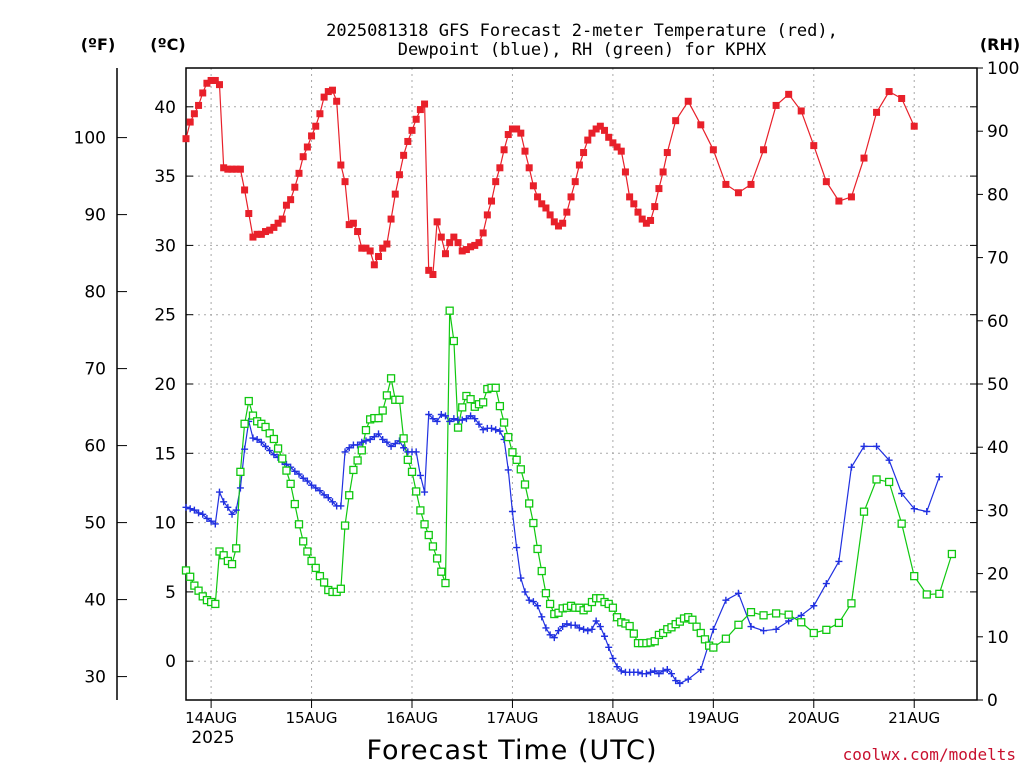 The width and height of the screenshot is (1024, 768). I want to click on x-tick-label: 18AUG, so click(613, 718).